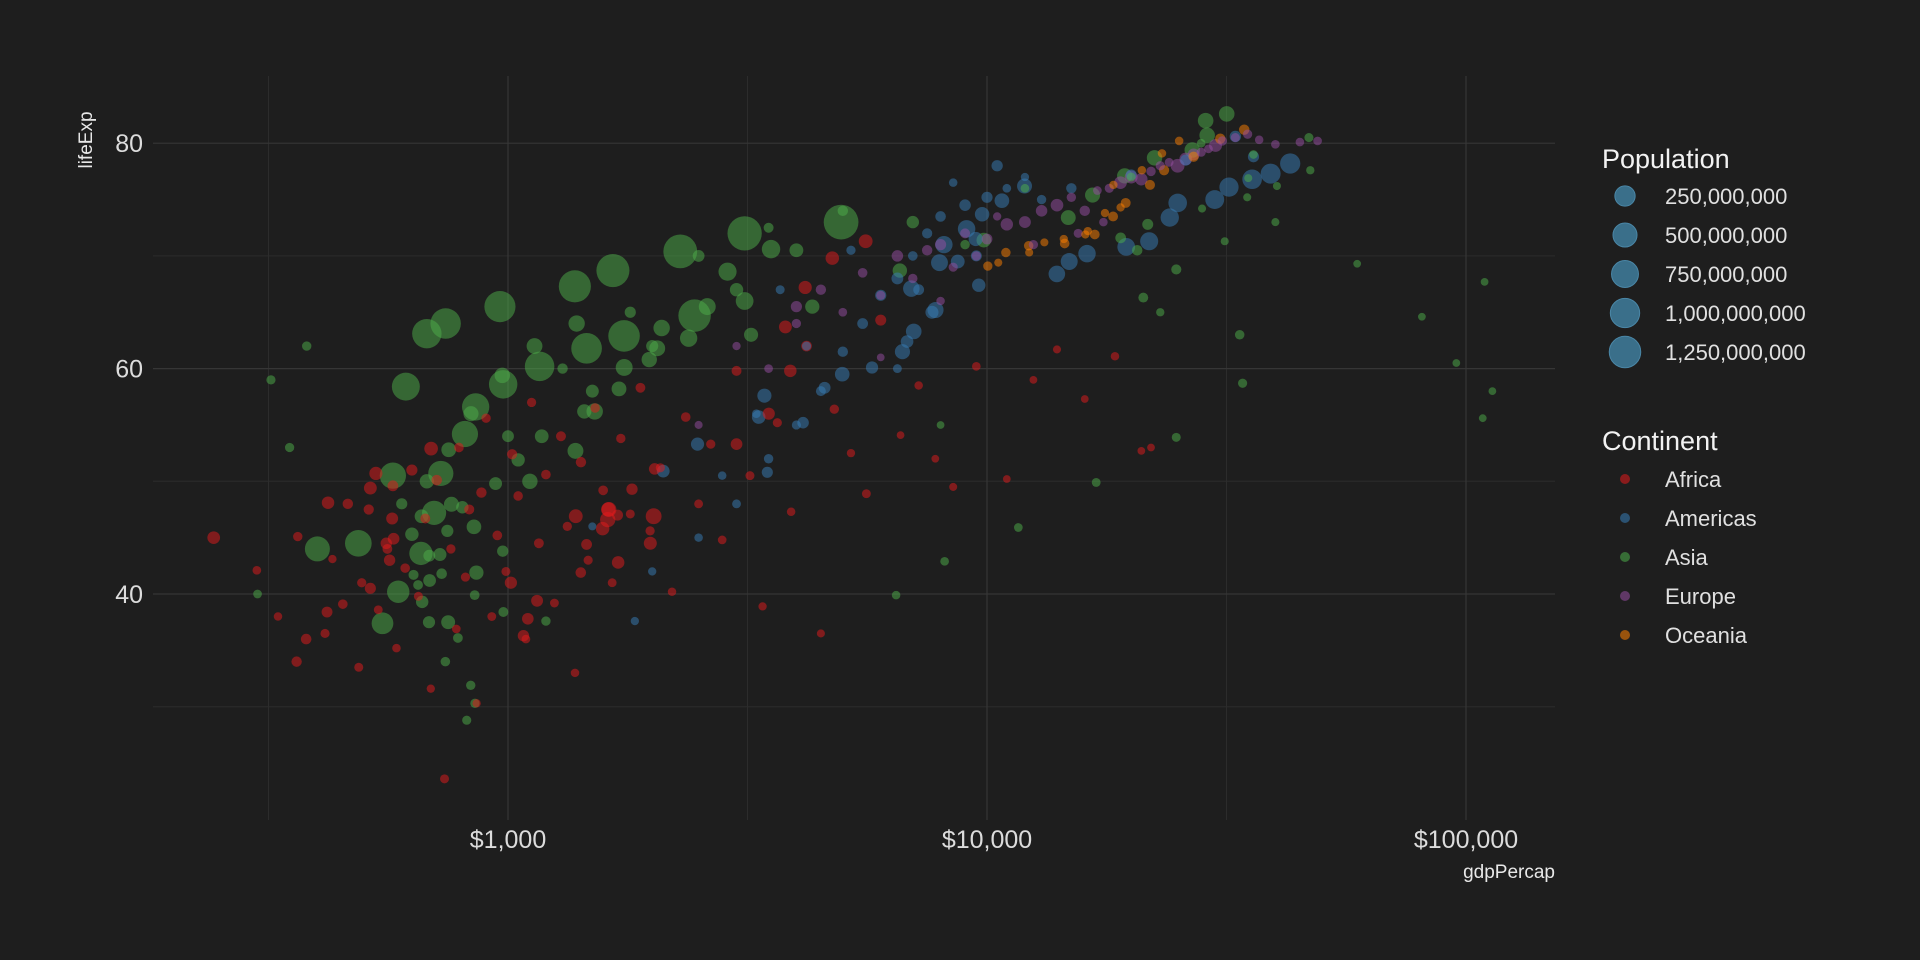  Describe the element at coordinates (129, 144) in the screenshot. I see `y-tick-label: 80` at that location.